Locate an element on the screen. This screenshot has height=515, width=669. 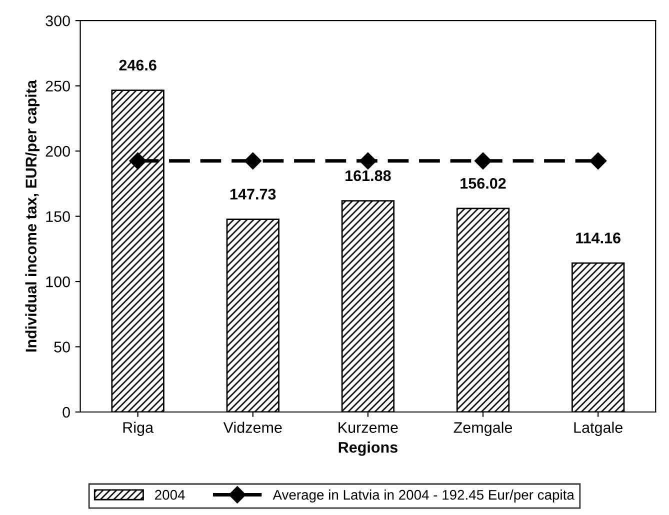
data-label: 147.73 is located at coordinates (253, 194).